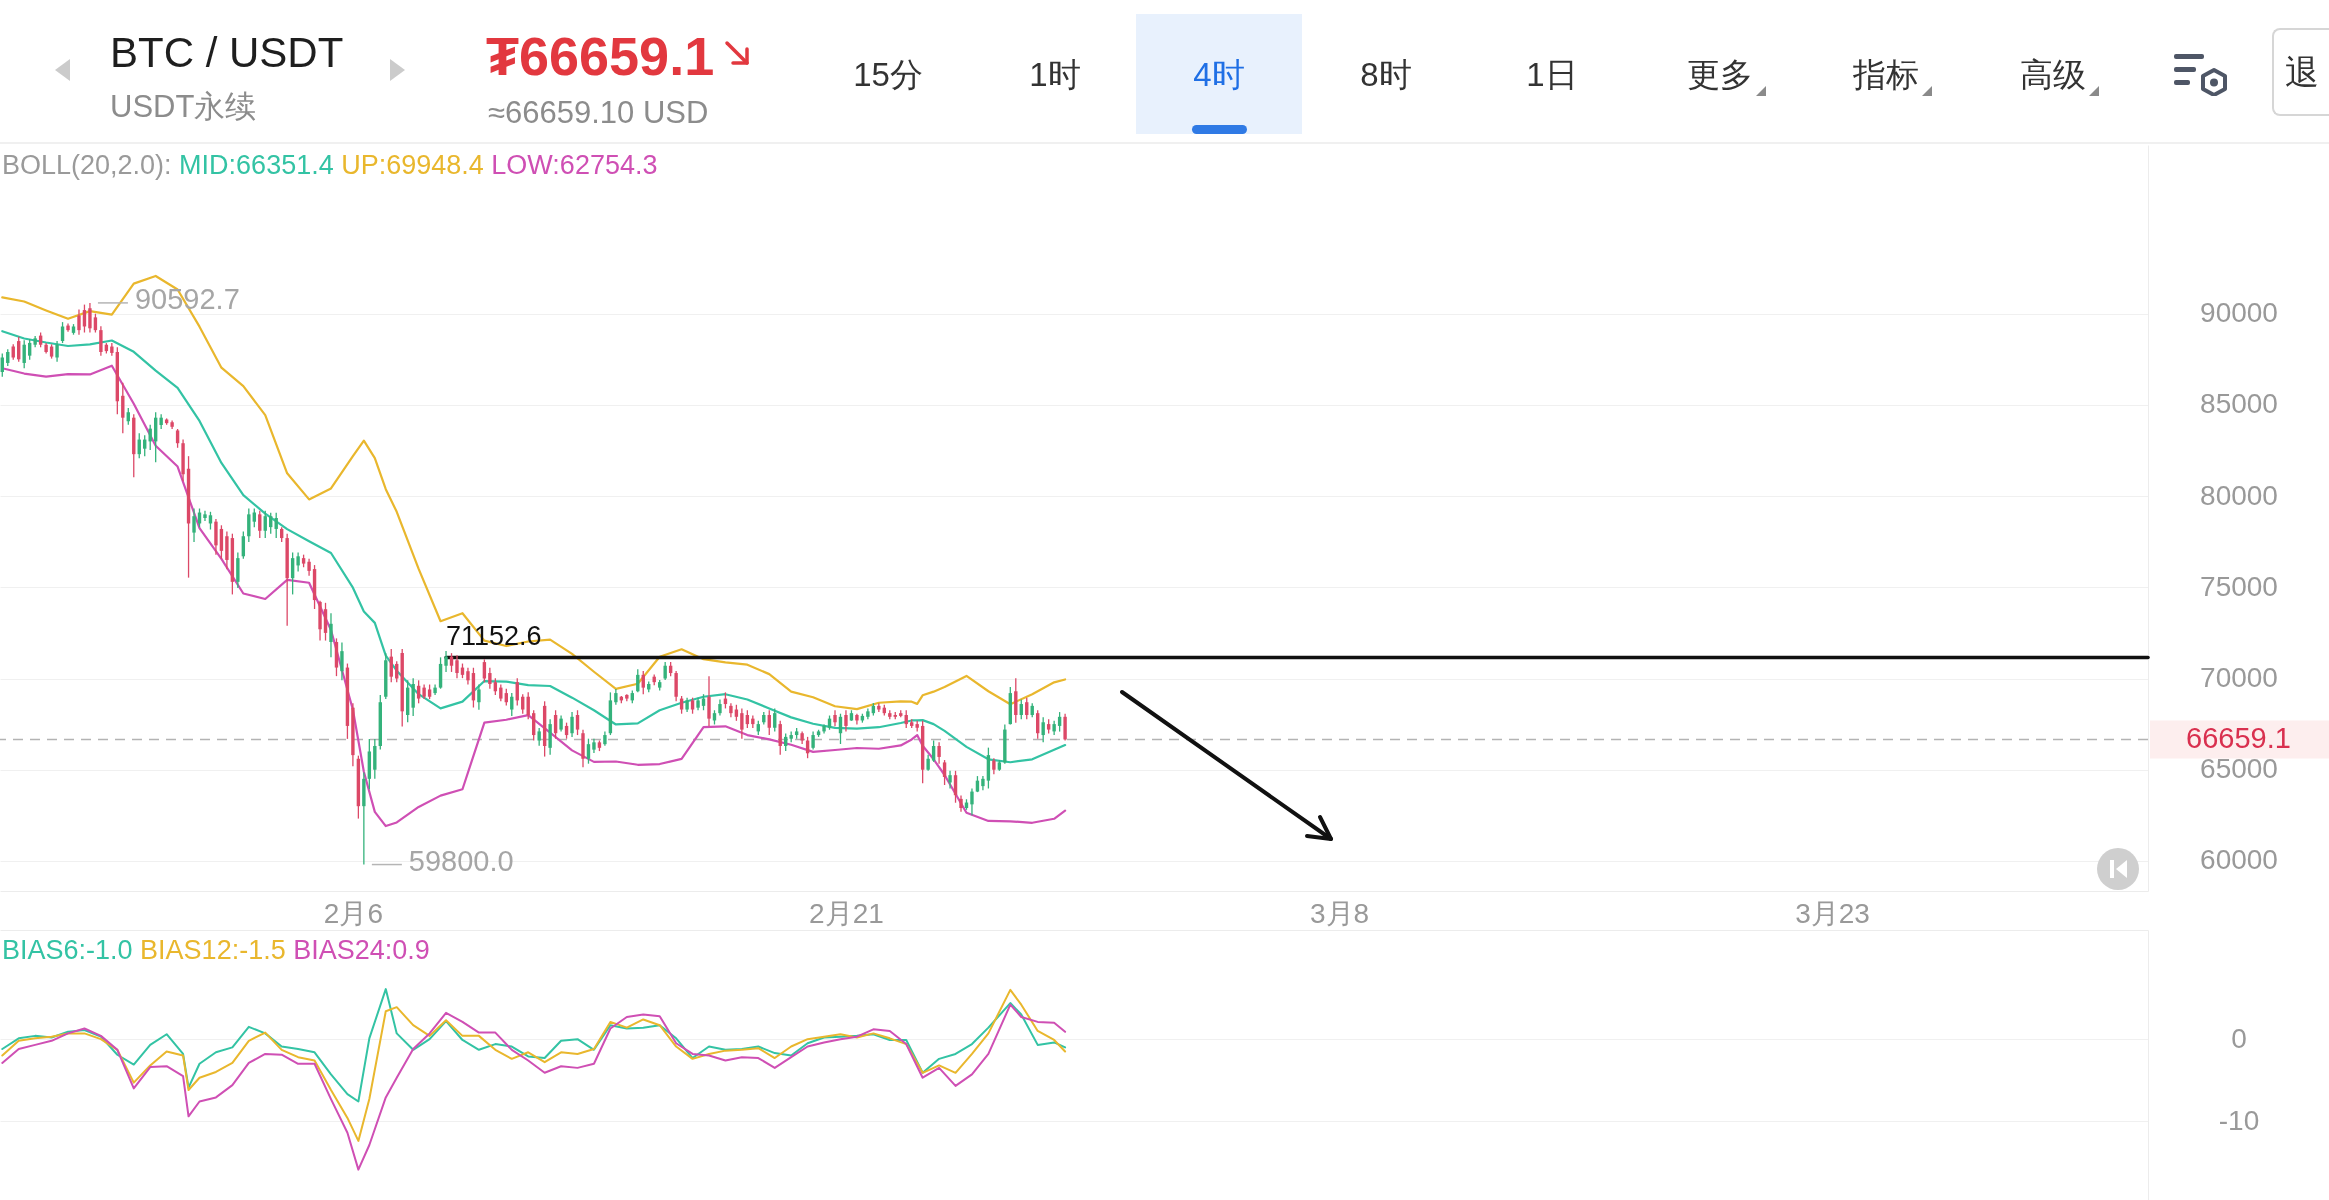  Describe the element at coordinates (598, 112) in the screenshot. I see `text: ≈66659.10 USD` at that location.